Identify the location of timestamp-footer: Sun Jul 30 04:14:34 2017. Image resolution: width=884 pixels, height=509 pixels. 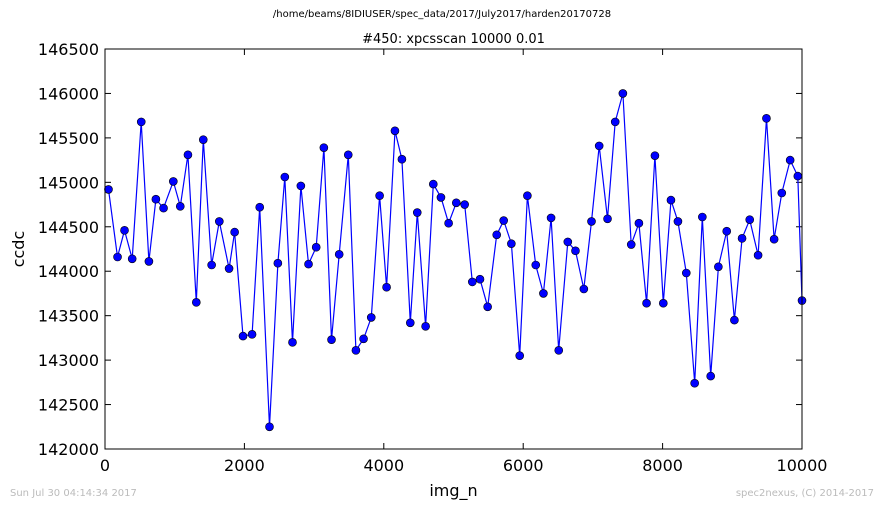
(73, 493).